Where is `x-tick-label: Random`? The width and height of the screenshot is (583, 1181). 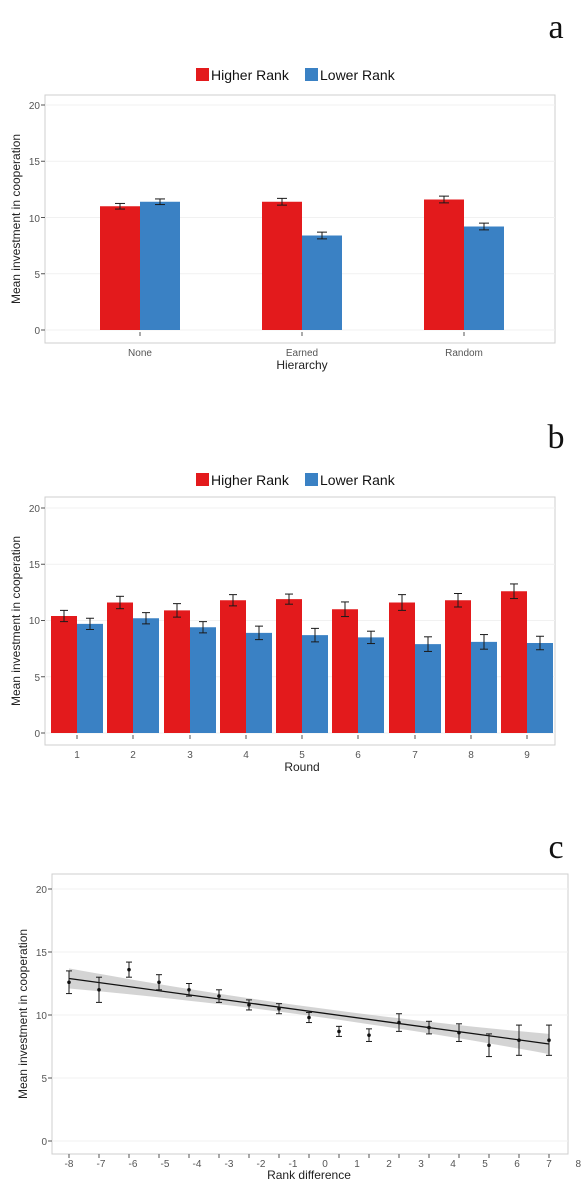 x-tick-label: Random is located at coordinates (464, 353).